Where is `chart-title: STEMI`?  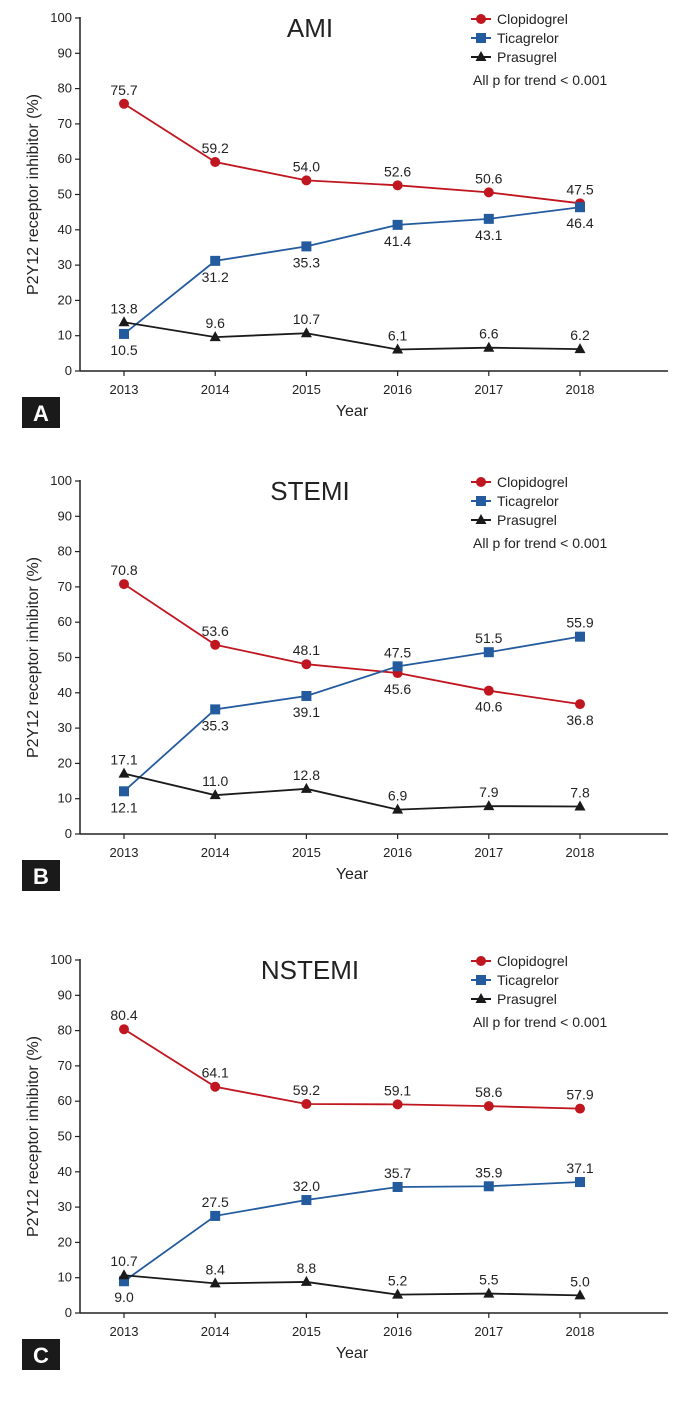
chart-title: STEMI is located at coordinates (309, 491).